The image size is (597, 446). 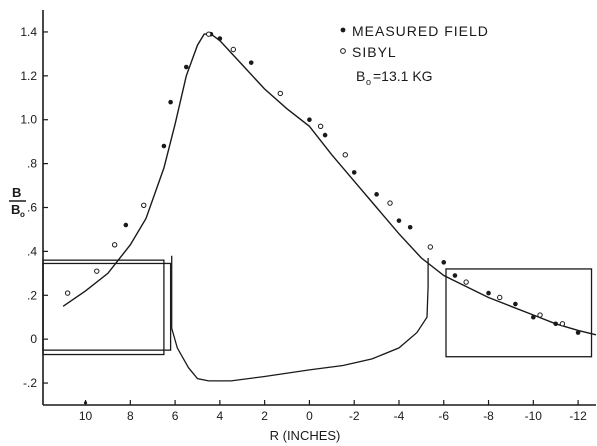 I want to click on field-annotation: B o =13.1 KG, so click(x=394, y=77).